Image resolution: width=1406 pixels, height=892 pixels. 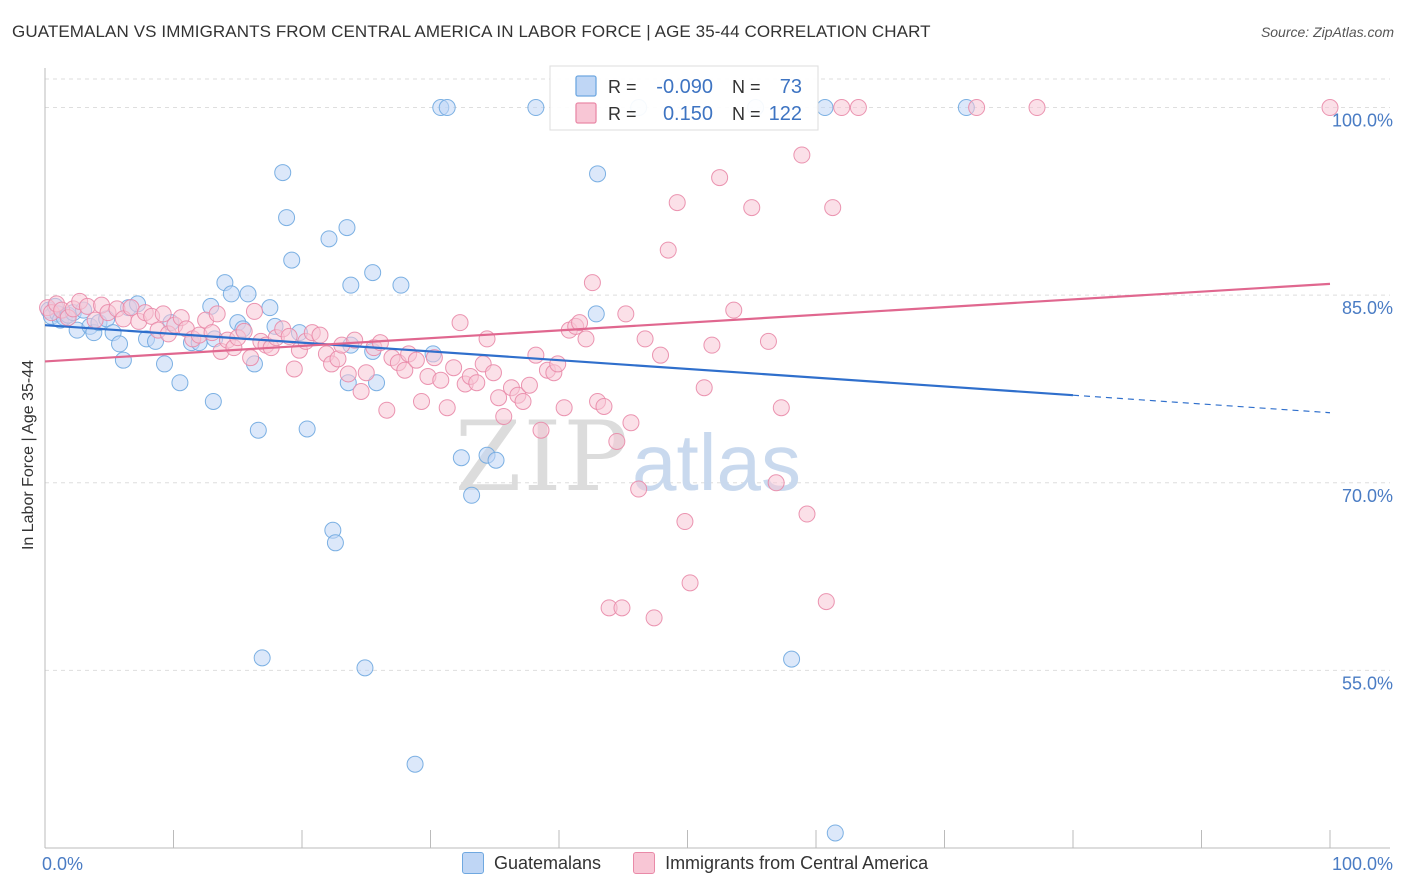 What do you see at coordinates (791, 87) in the screenshot?
I see `stats-n-value: 73` at bounding box center [791, 87].